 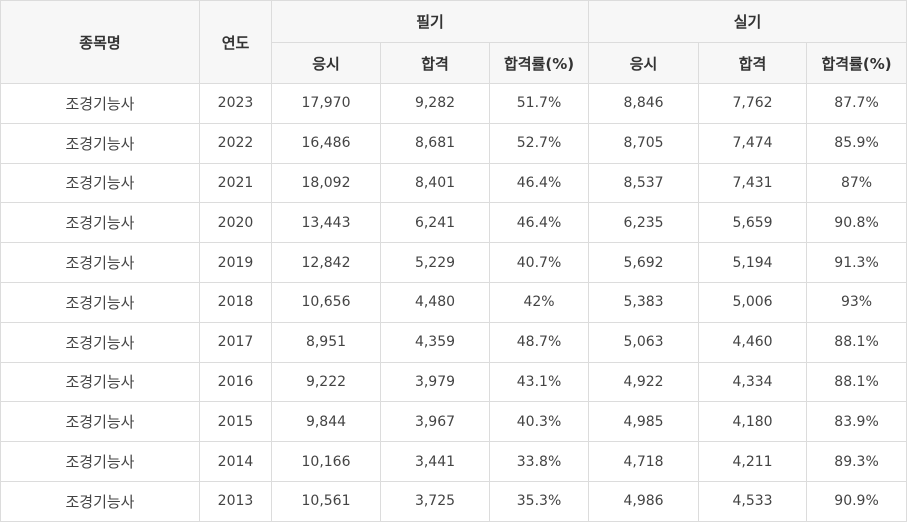 I want to click on practical-apply-cell: 4,985, so click(x=644, y=422).